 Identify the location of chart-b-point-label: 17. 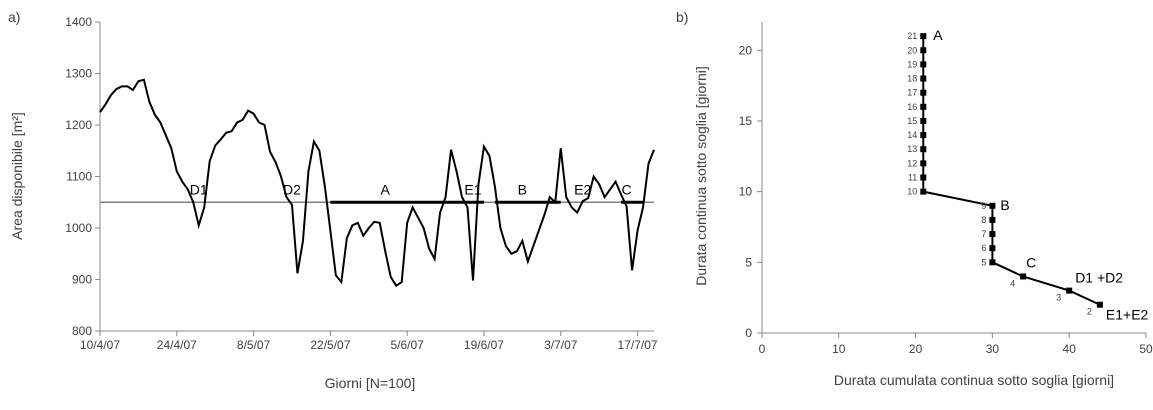
(912, 93).